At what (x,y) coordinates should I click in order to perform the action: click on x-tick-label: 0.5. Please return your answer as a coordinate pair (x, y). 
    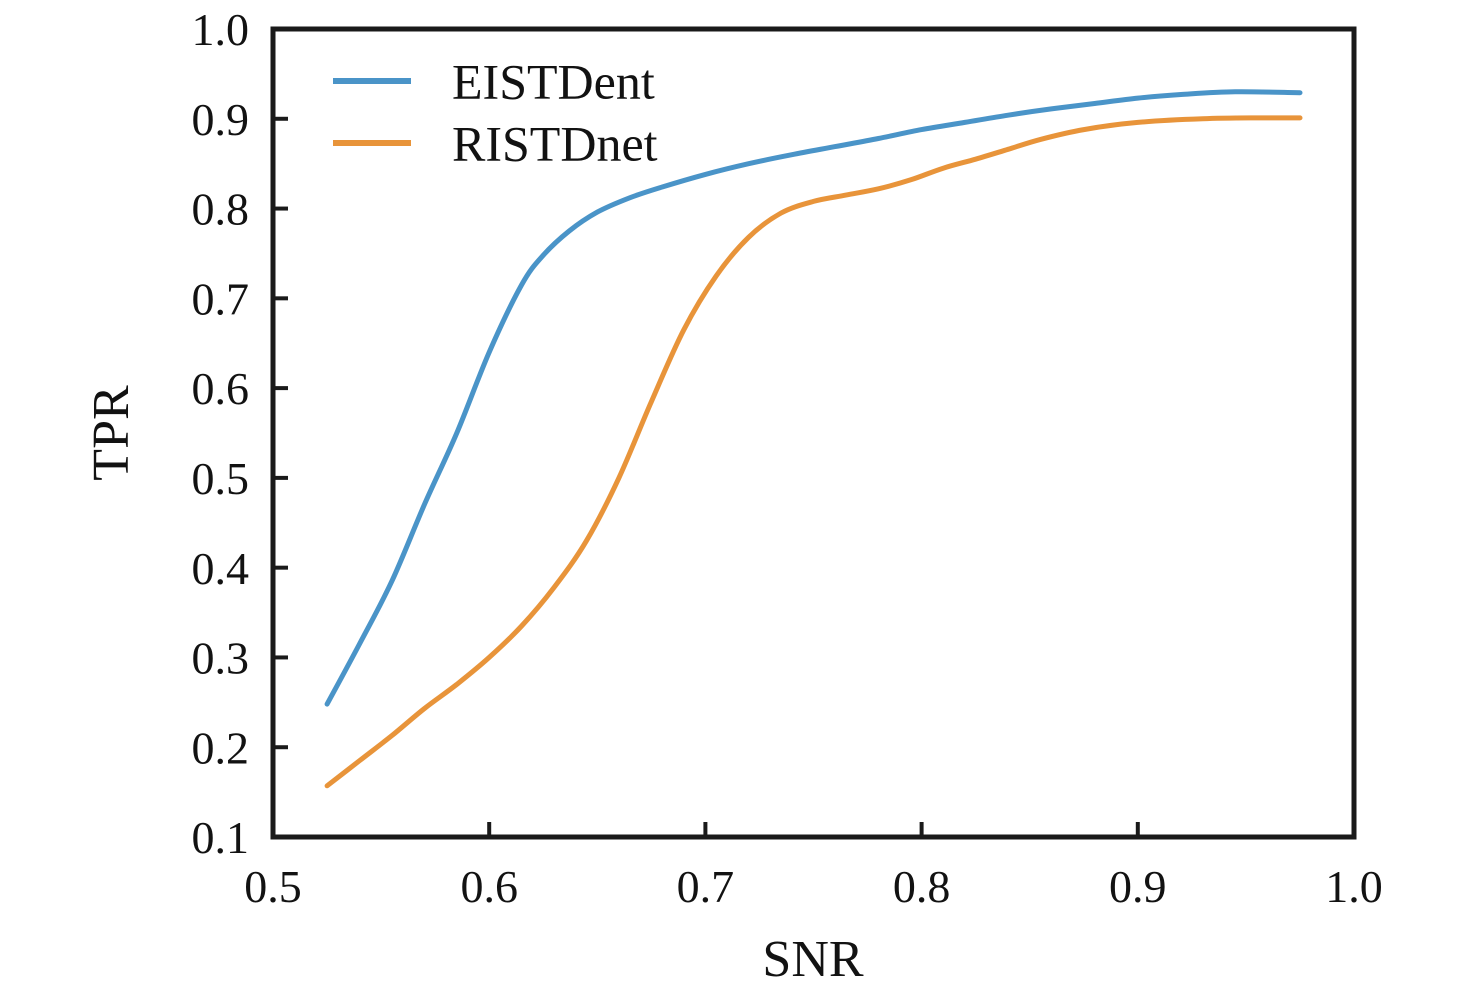
    Looking at the image, I should click on (273, 886).